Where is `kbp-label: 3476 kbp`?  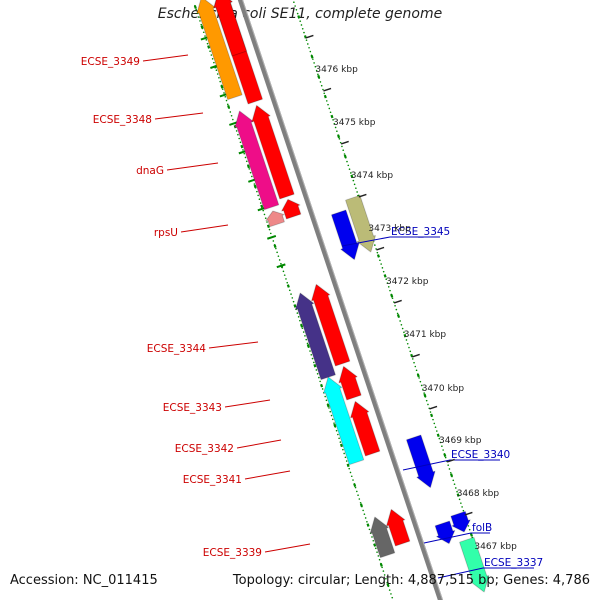
kbp-label: 3476 kbp is located at coordinates (336, 70).